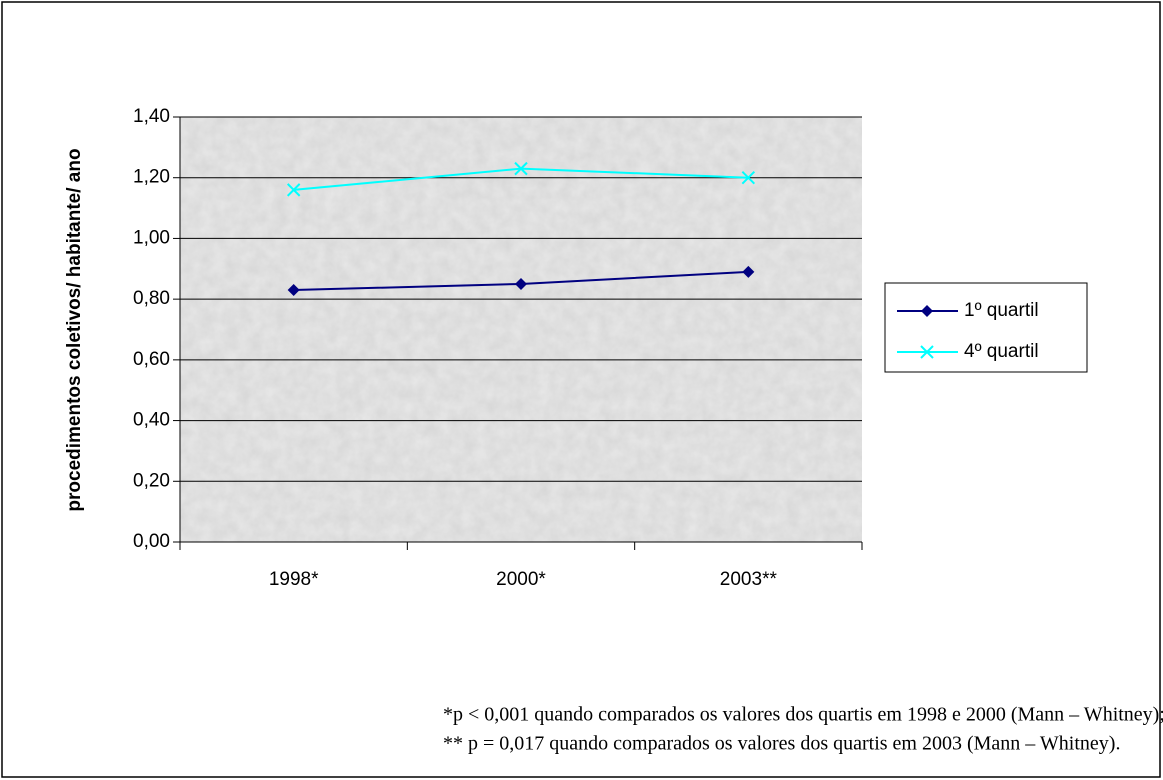 The image size is (1163, 780). I want to click on y-tick-label: 0,80, so click(151, 298).